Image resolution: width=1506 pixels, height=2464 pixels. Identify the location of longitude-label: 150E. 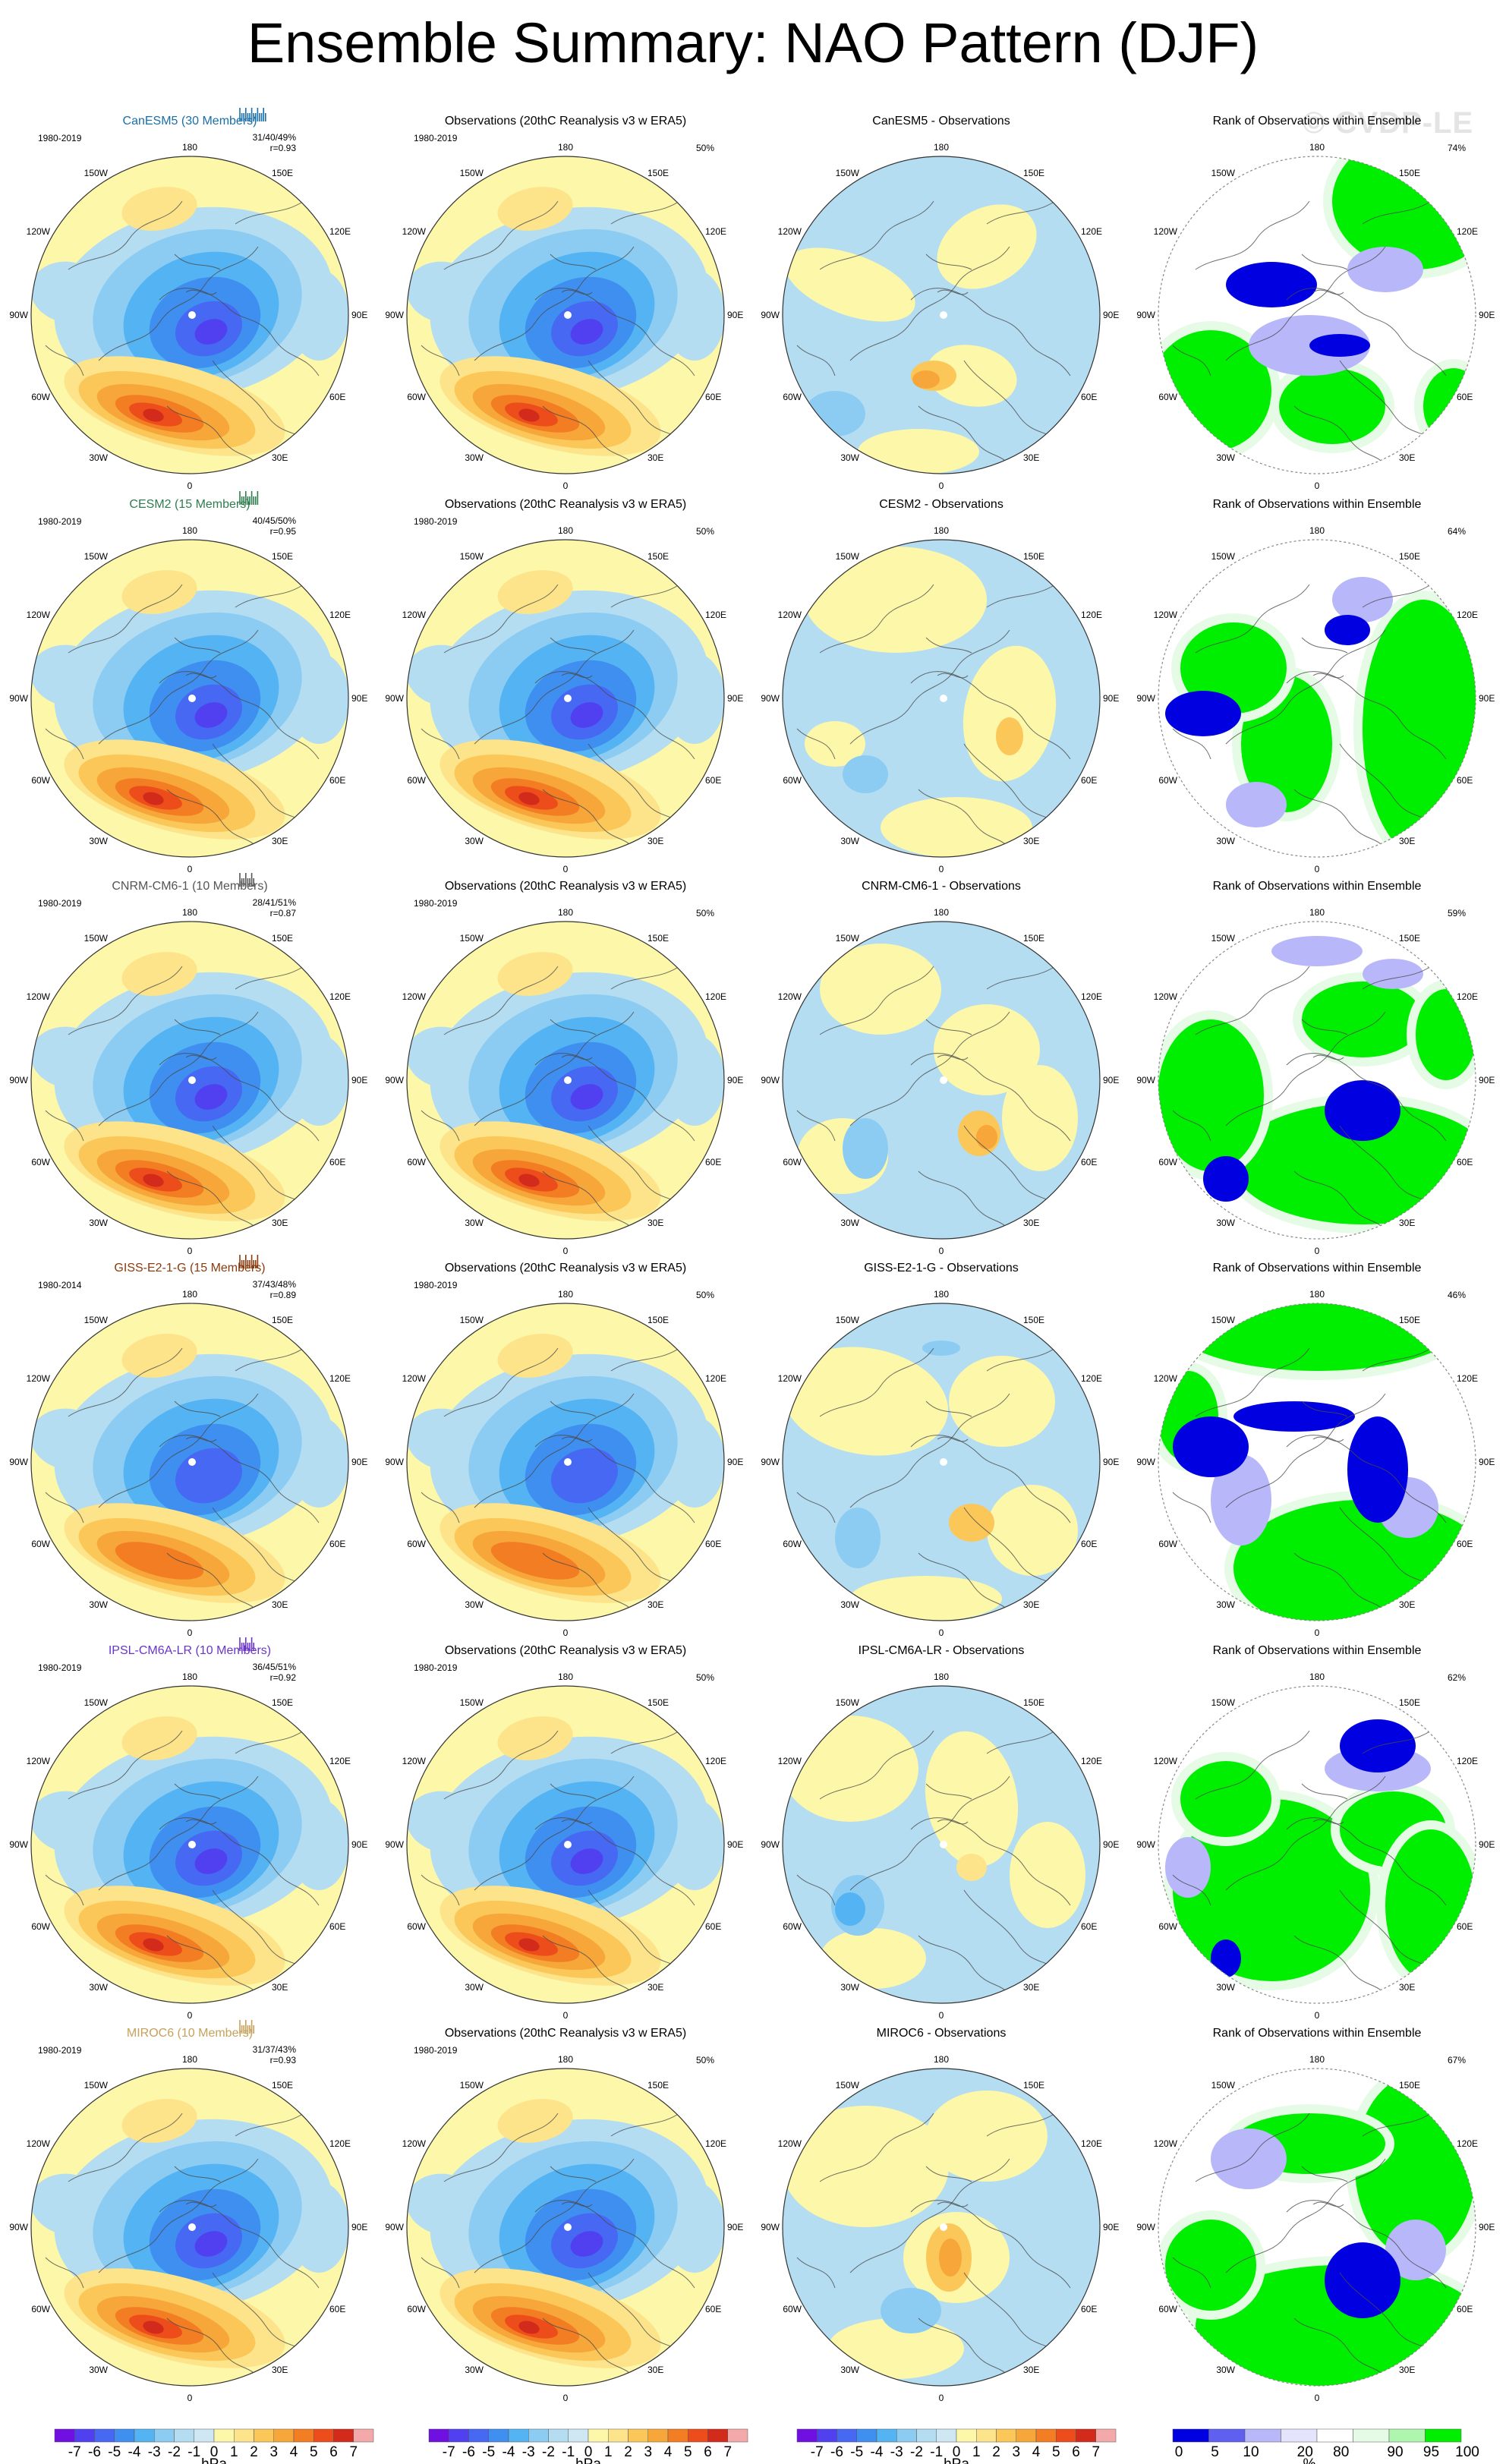
(282, 173).